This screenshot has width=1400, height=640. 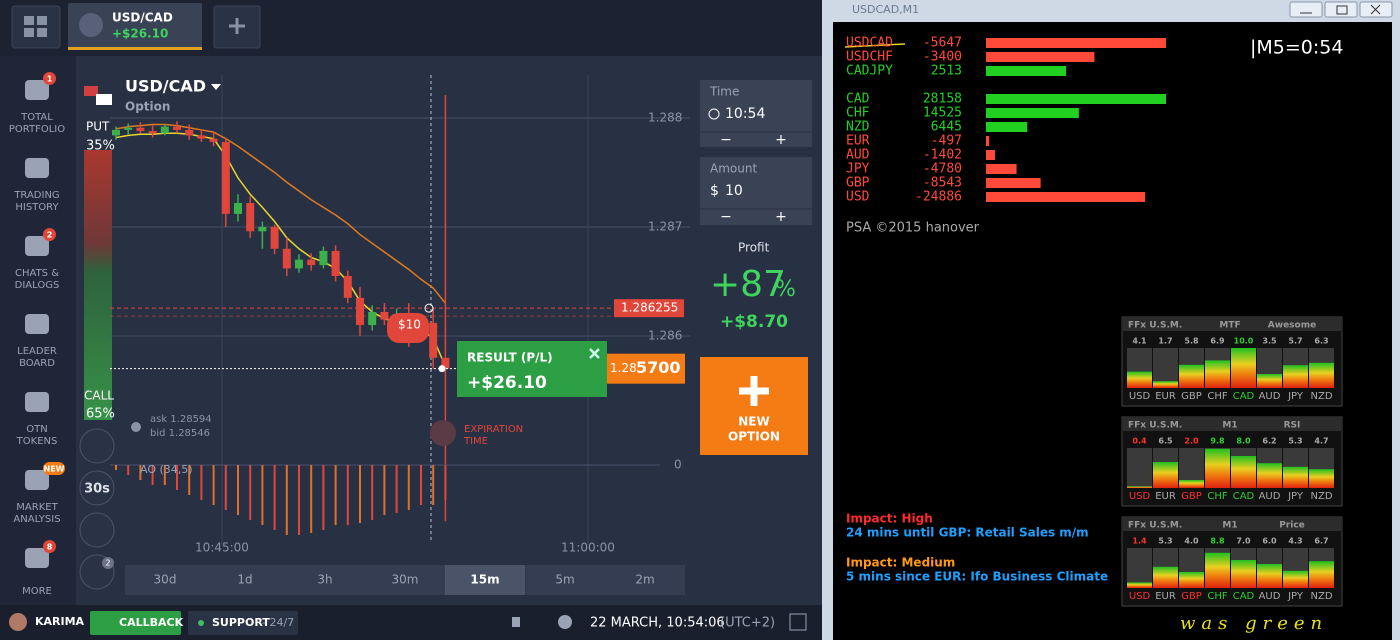 What do you see at coordinates (166, 469) in the screenshot?
I see `indicator-name: AO (34,5)` at bounding box center [166, 469].